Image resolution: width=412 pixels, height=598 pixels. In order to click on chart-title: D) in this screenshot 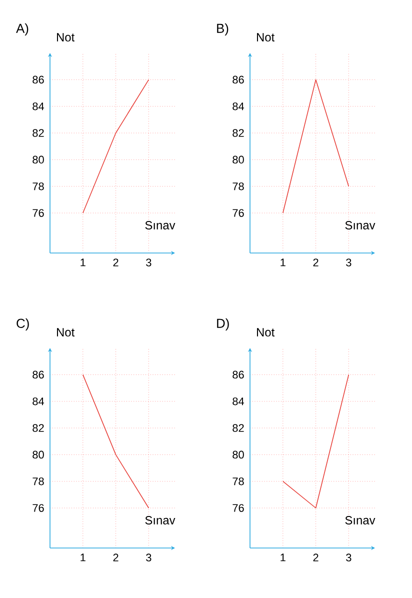, I will do `click(223, 324)`.